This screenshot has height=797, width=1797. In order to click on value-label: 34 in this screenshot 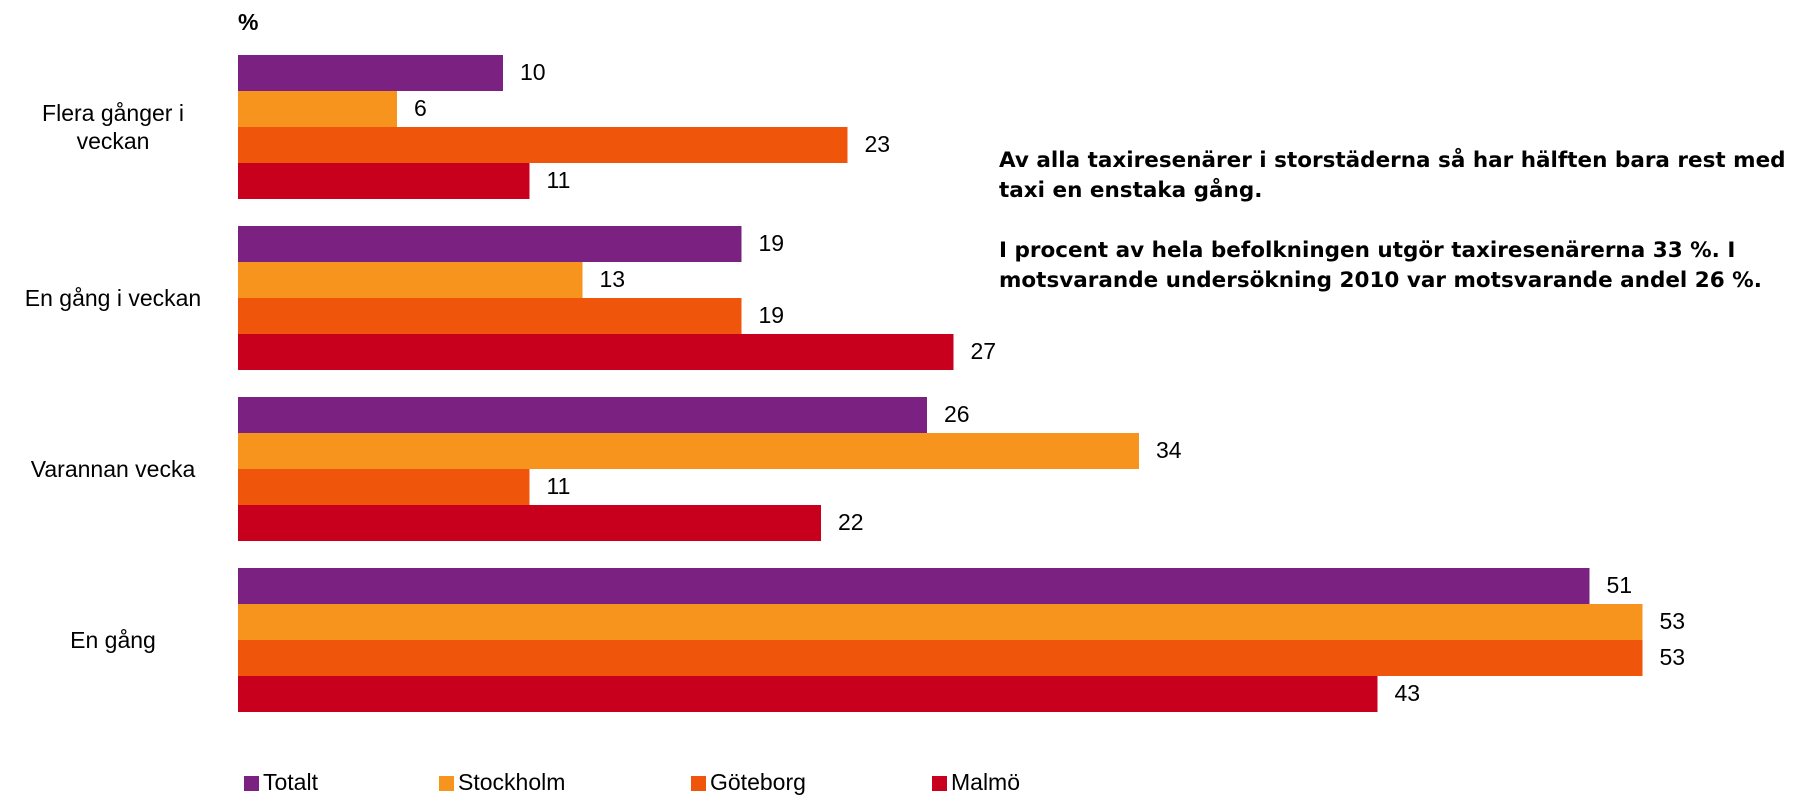, I will do `click(1169, 450)`.